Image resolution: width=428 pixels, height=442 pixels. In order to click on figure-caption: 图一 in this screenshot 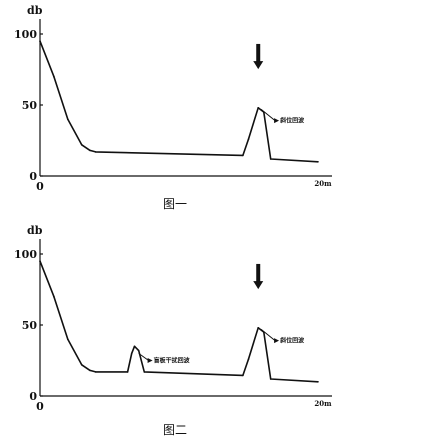, I will do `click(175, 204)`.